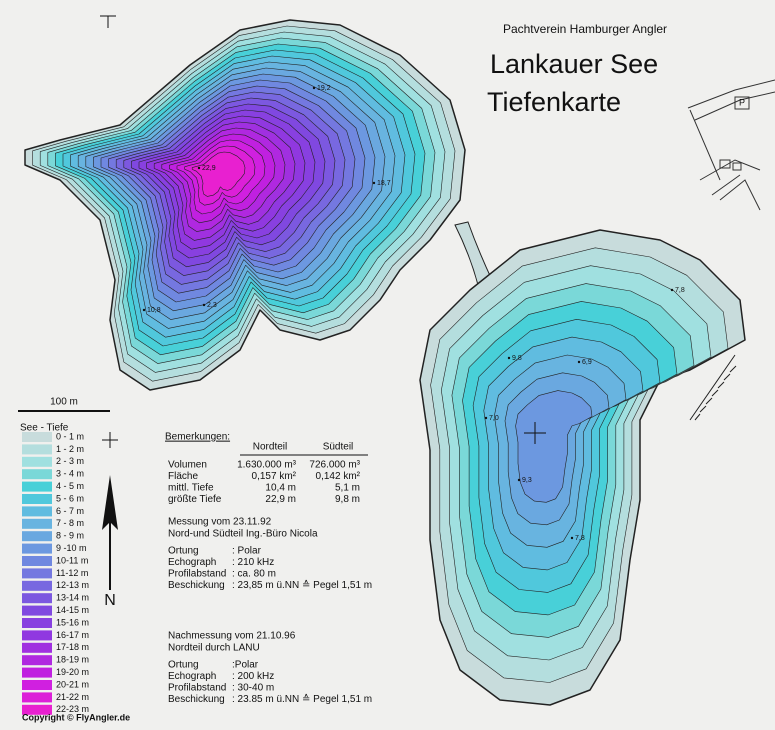  I want to click on north-value: 10,4 m, so click(280, 488).